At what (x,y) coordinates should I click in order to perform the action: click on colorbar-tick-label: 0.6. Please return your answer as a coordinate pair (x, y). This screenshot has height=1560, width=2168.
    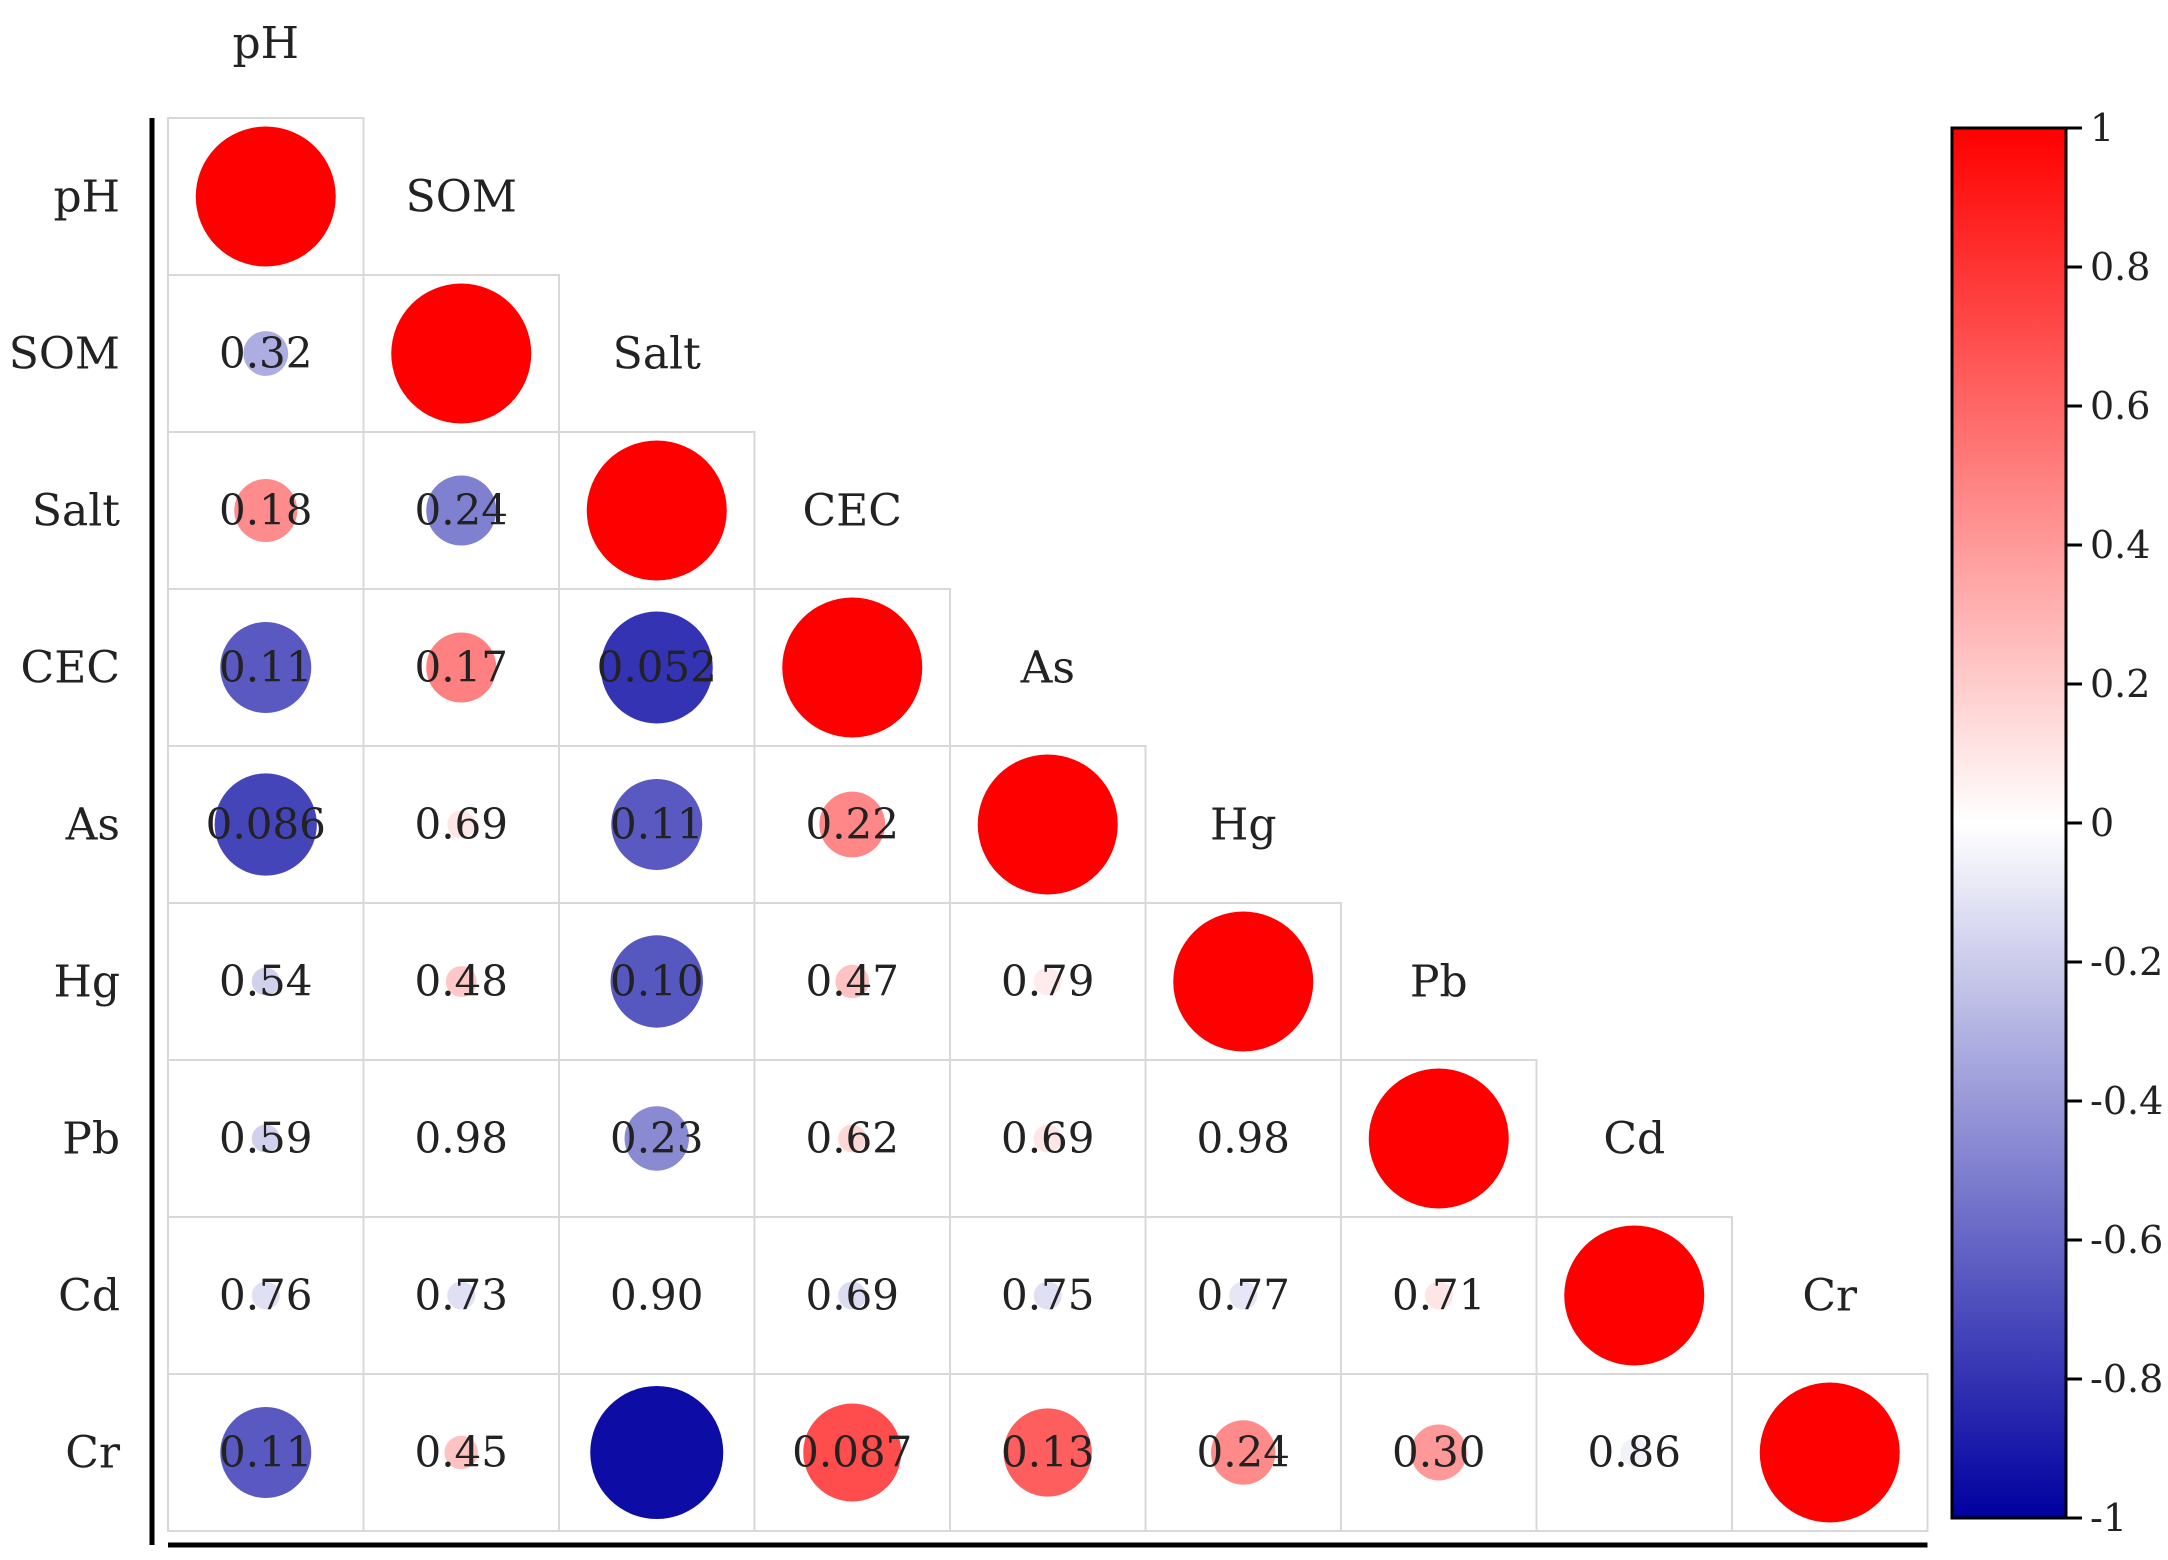
    Looking at the image, I should click on (2120, 406).